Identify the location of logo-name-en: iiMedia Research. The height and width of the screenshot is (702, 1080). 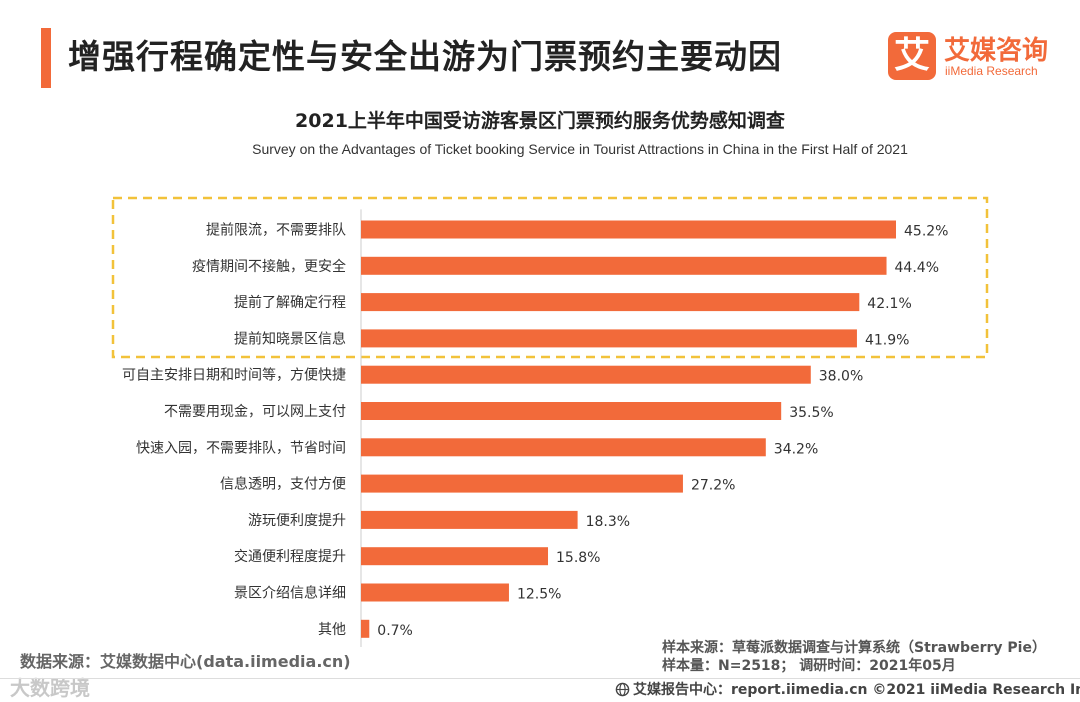
(991, 71).